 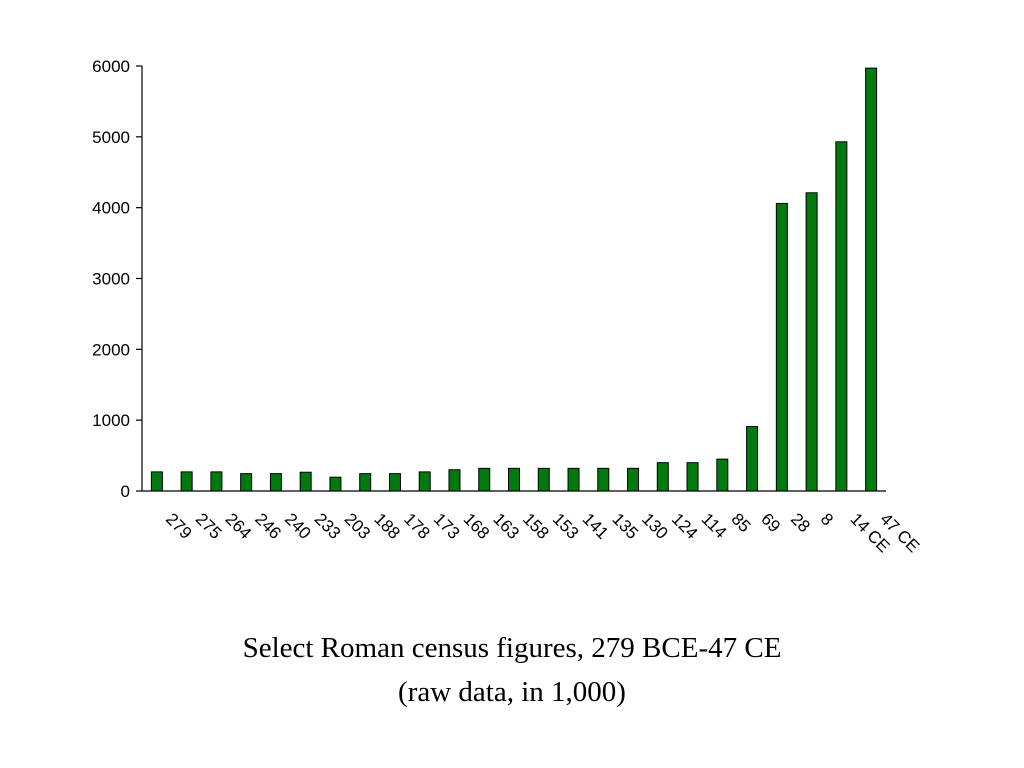 What do you see at coordinates (841, 316) in the screenshot?
I see `bar-14-ce` at bounding box center [841, 316].